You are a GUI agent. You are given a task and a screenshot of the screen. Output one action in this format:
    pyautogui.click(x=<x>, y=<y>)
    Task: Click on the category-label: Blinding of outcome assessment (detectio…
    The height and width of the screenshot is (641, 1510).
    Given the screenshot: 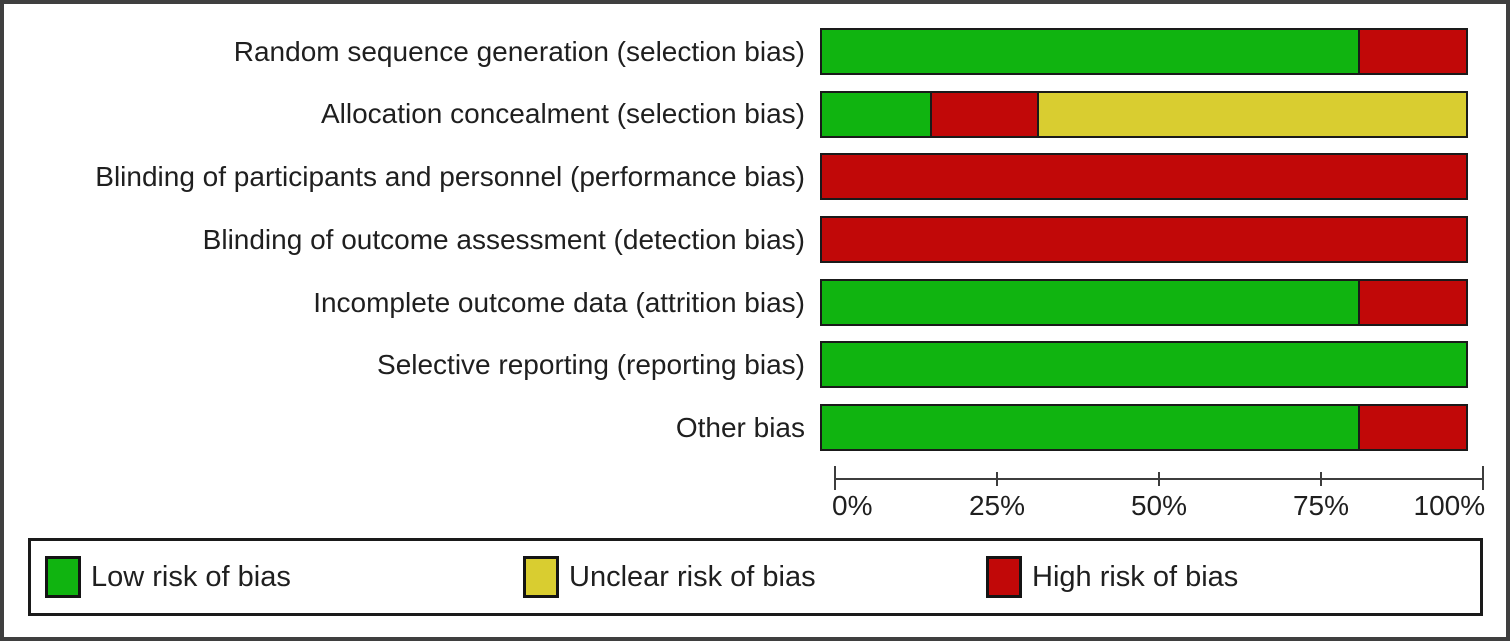 What is the action you would take?
    pyautogui.click(x=503, y=239)
    